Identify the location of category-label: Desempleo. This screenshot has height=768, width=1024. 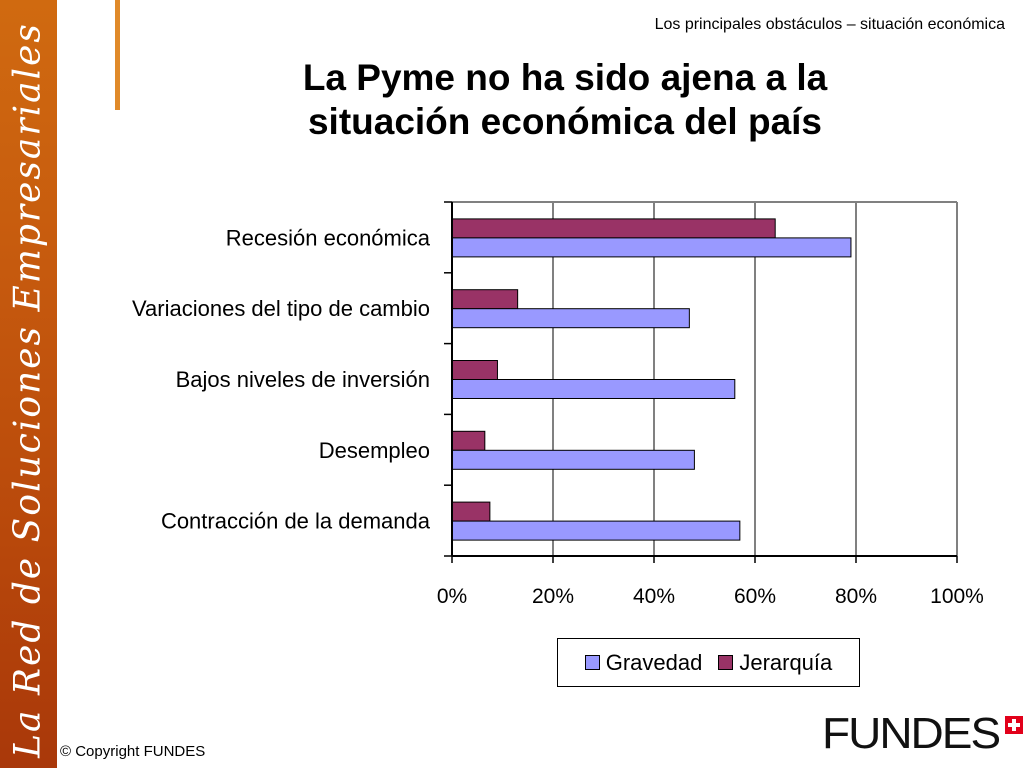
(374, 450).